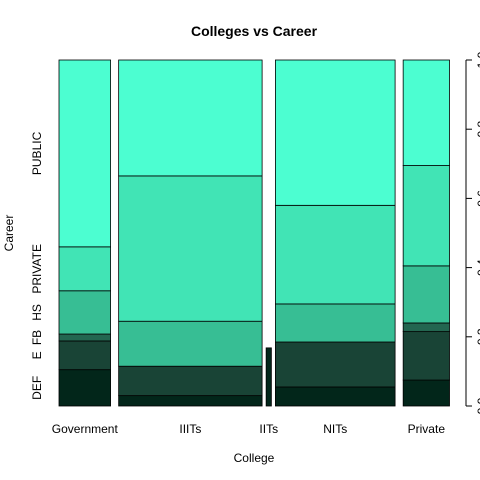  What do you see at coordinates (426, 216) in the screenshot?
I see `mosaic-tile-private-private` at bounding box center [426, 216].